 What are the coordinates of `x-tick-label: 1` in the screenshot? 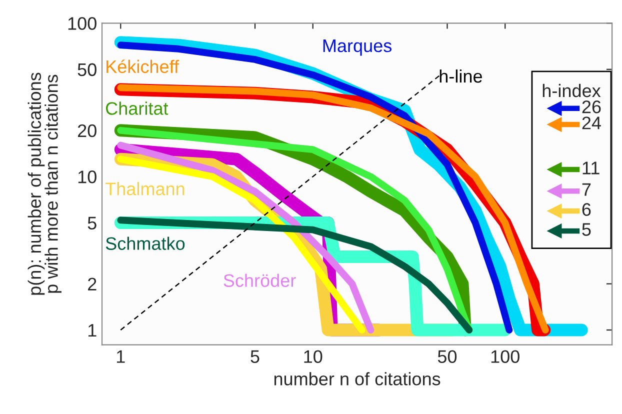 It's located at (120, 356).